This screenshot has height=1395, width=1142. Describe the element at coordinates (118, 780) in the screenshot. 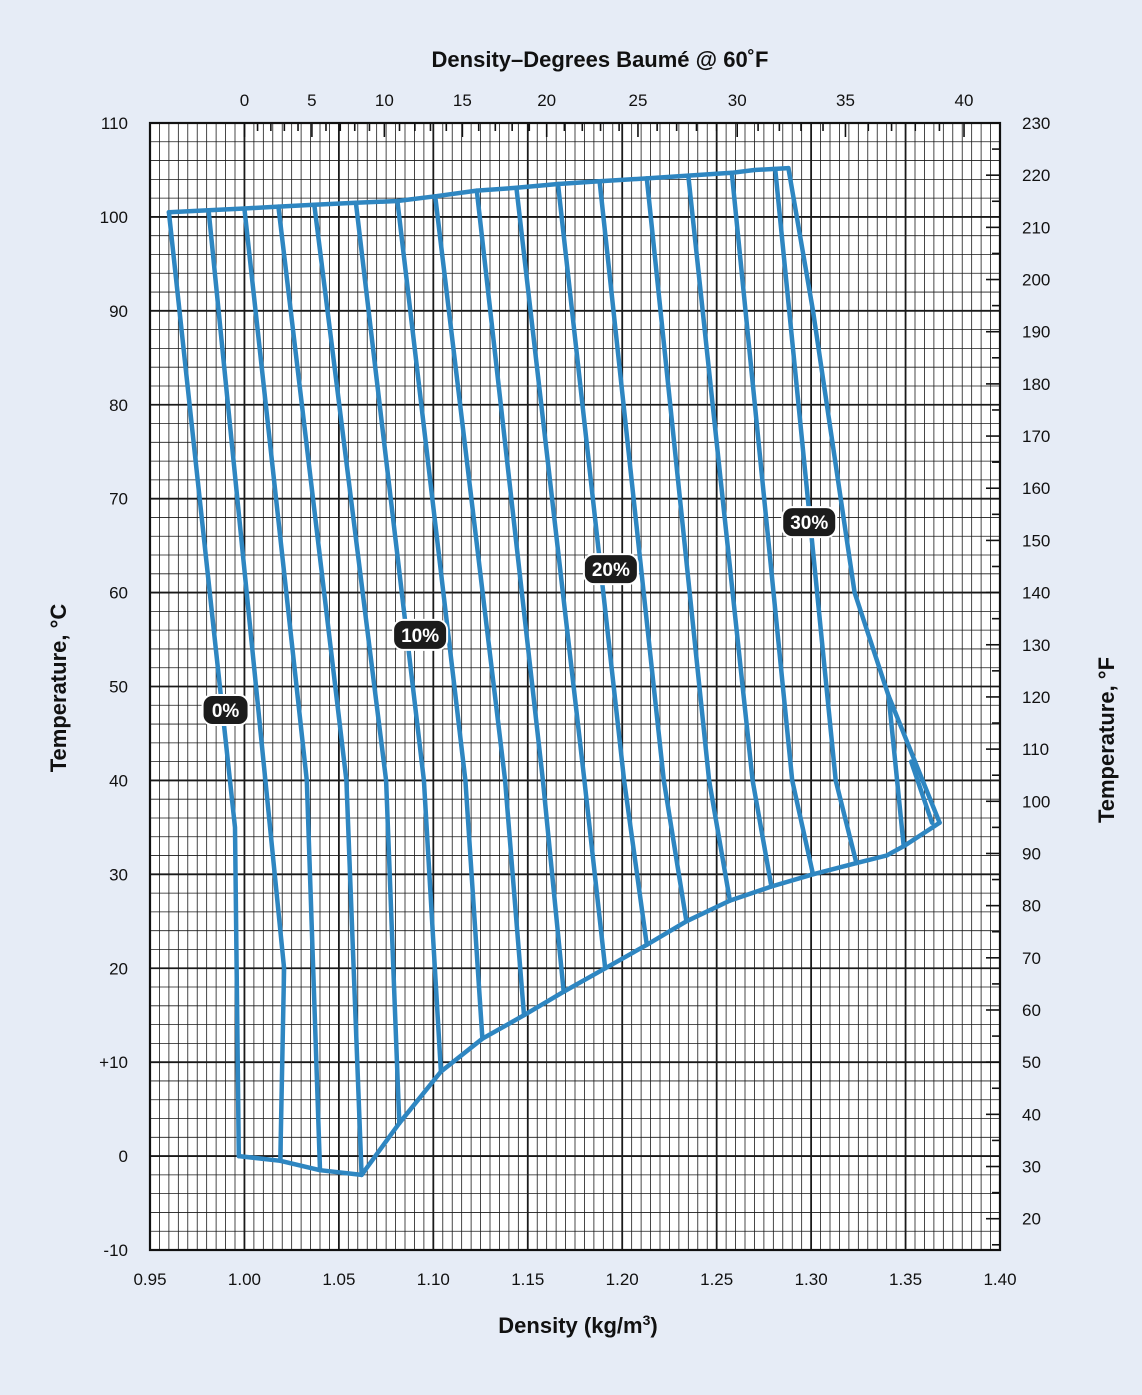

I see `y-tick-label: 40` at that location.